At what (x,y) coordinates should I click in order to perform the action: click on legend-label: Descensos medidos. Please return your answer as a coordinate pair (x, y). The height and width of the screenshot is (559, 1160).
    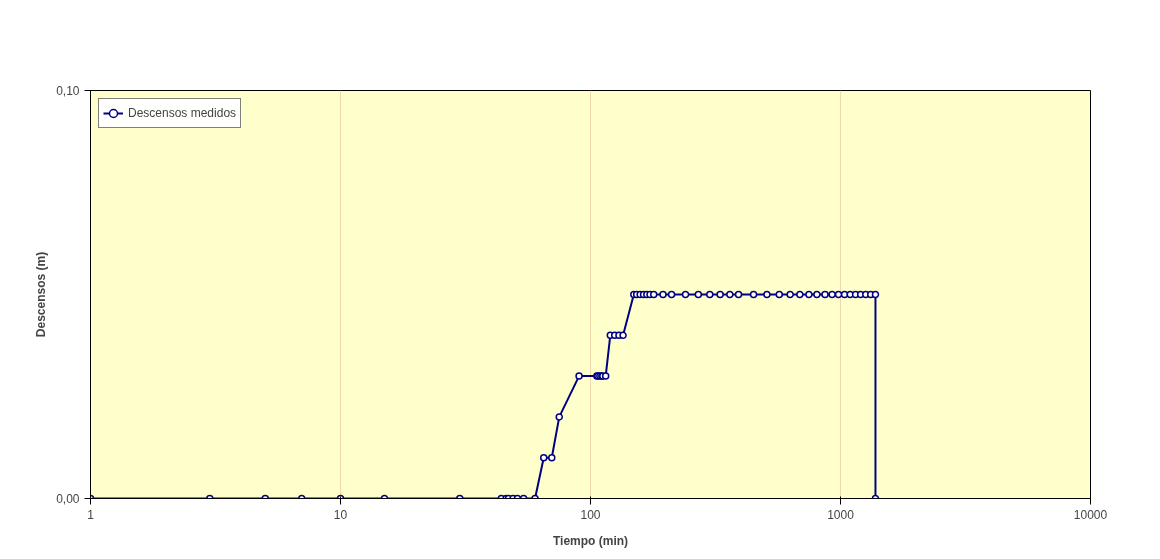
    Looking at the image, I should click on (182, 113).